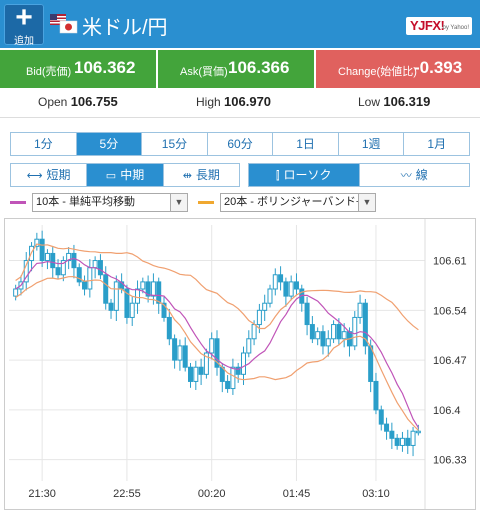 This screenshot has height=514, width=480. I want to click on tab-1min: 1分, so click(44, 144).